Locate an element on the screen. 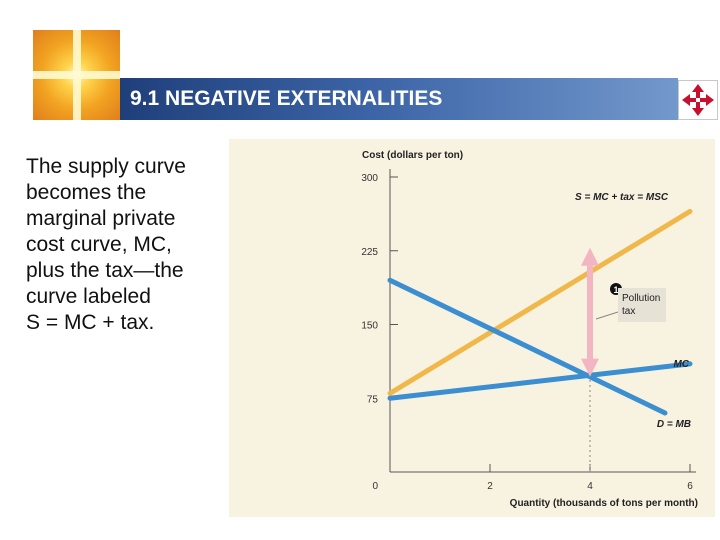 The image size is (720, 540). x-tick-label: 2 is located at coordinates (490, 486).